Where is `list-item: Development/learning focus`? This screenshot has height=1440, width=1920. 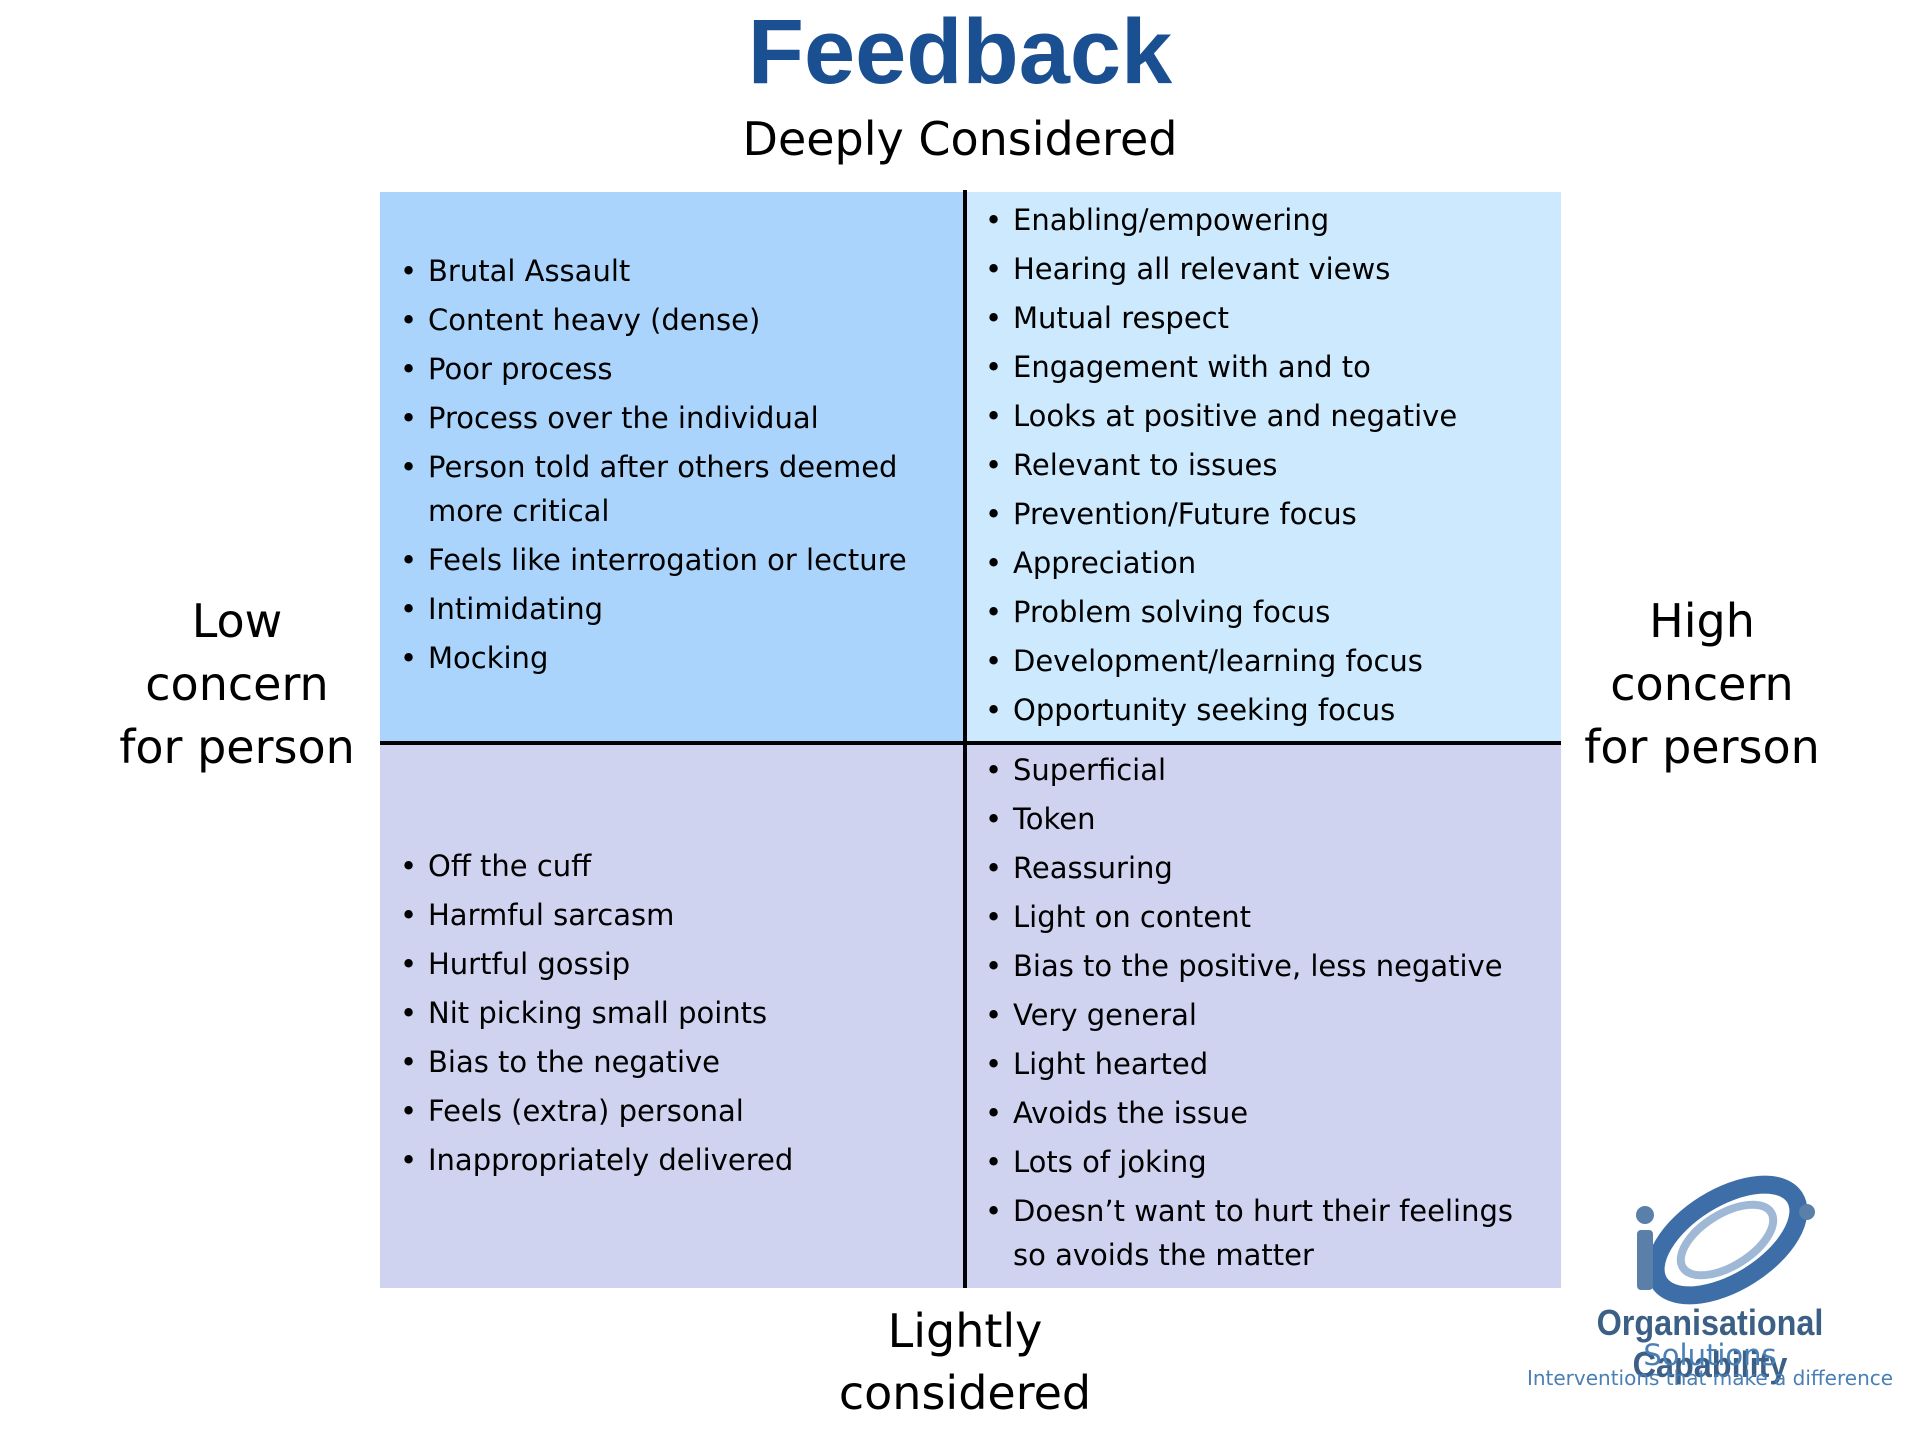 list-item: Development/learning focus is located at coordinates (1263, 661).